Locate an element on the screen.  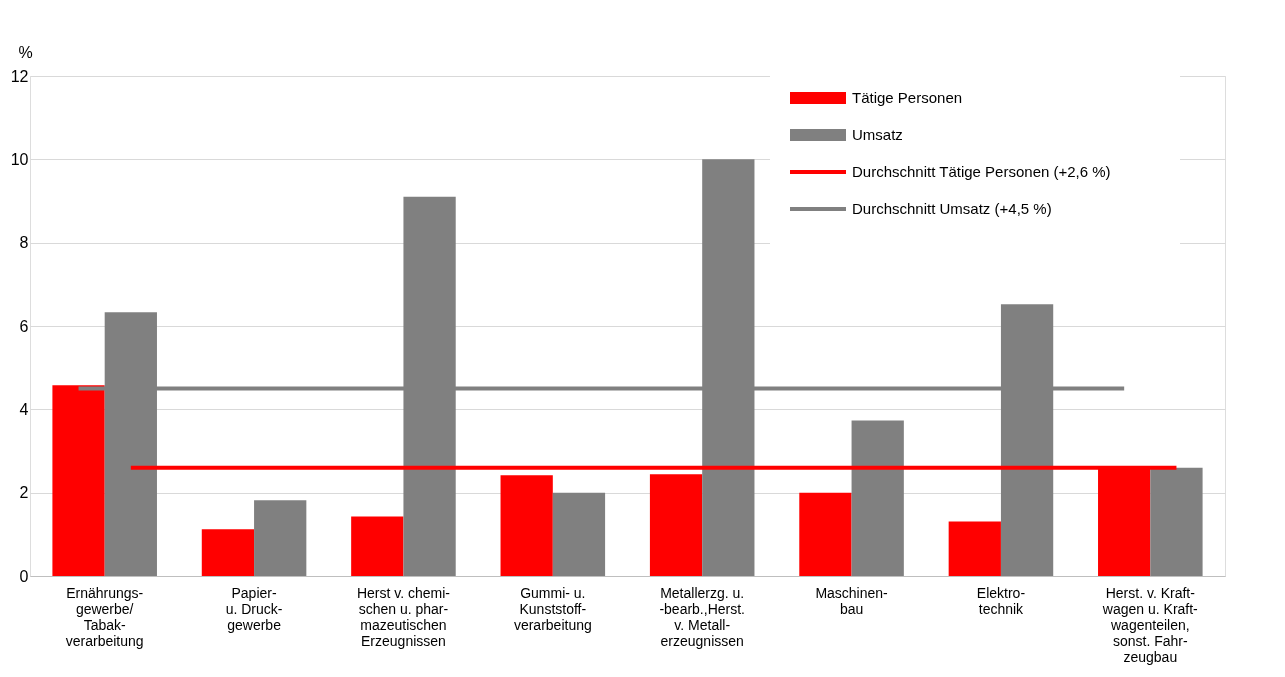
x-tick-label: Maschinen- bau is located at coordinates (852, 600).